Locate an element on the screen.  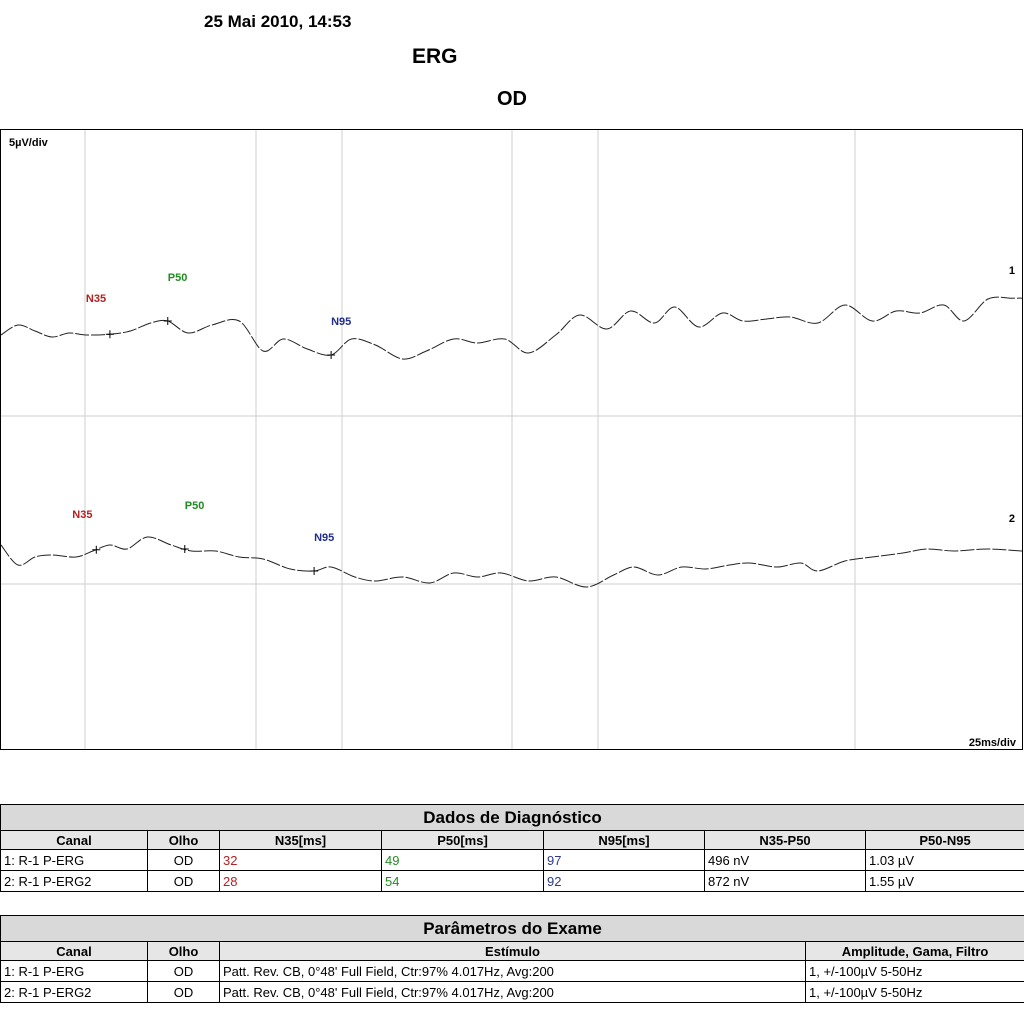
table-row: 2: R-1 P-ERG2 OD 28 54 92 872 nV 1.55 µV is located at coordinates (512, 881).